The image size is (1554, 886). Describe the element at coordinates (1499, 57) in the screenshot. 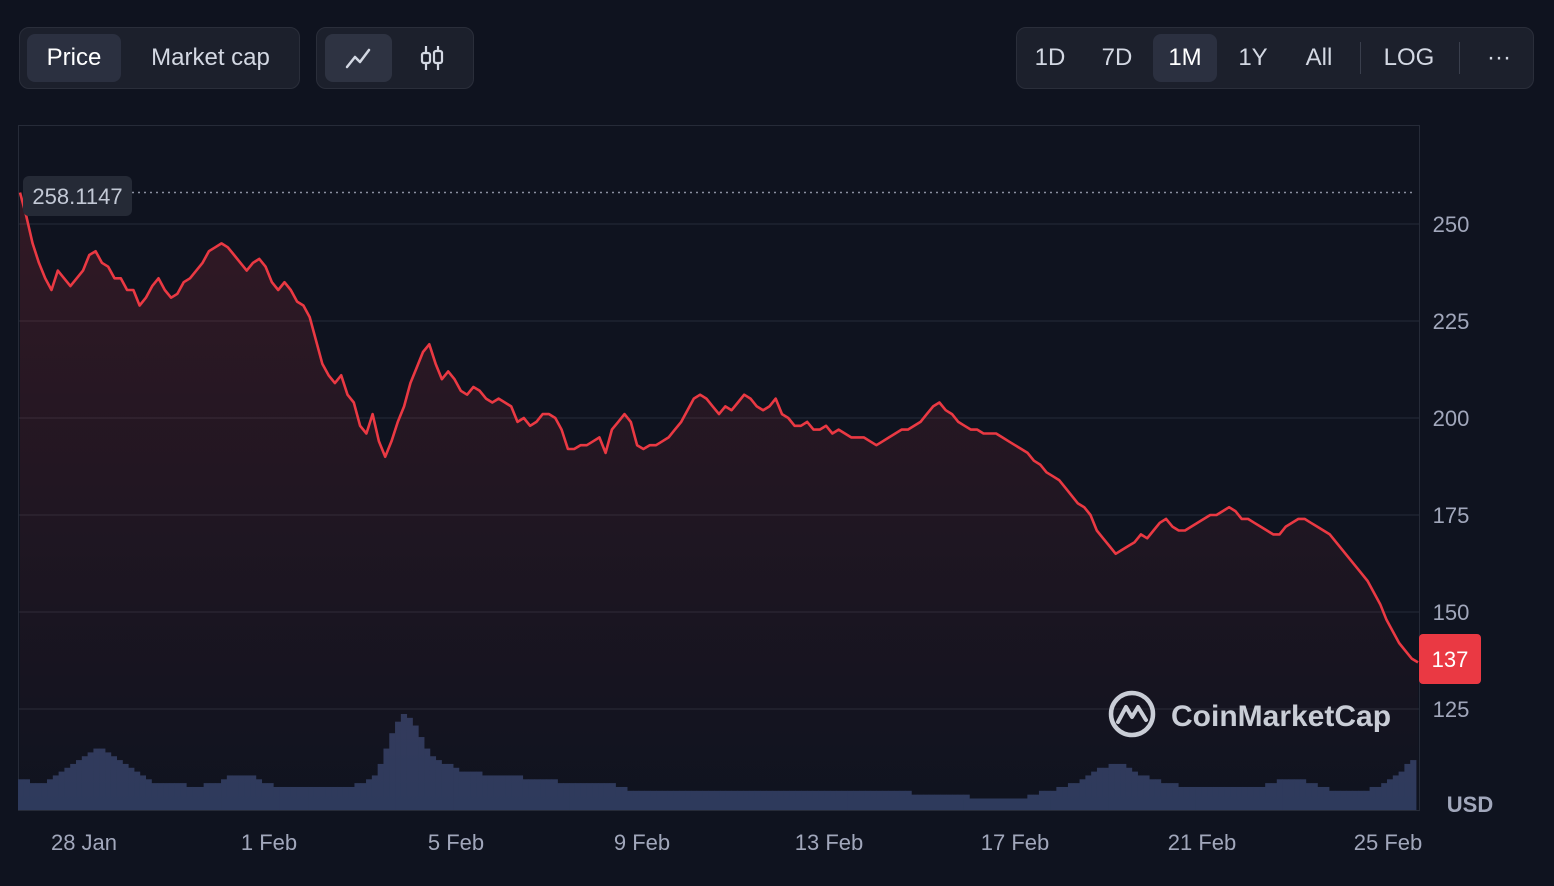

I see `more-options-button: ···` at that location.